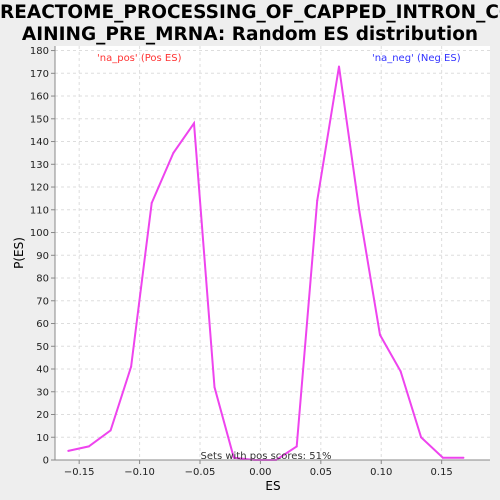 The width and height of the screenshot is (500, 500). Describe the element at coordinates (39, 142) in the screenshot. I see `y-tick-label: 140` at that location.